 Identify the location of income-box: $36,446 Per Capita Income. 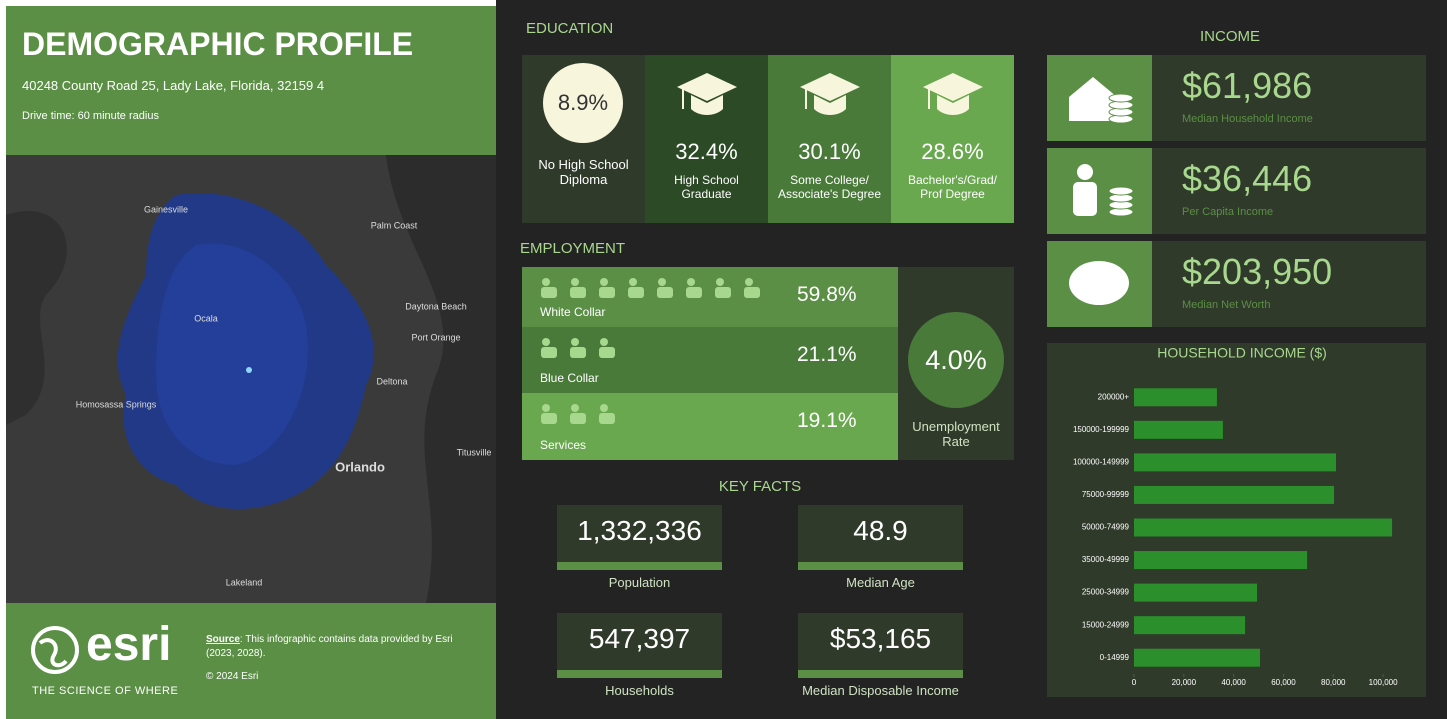
(1289, 191).